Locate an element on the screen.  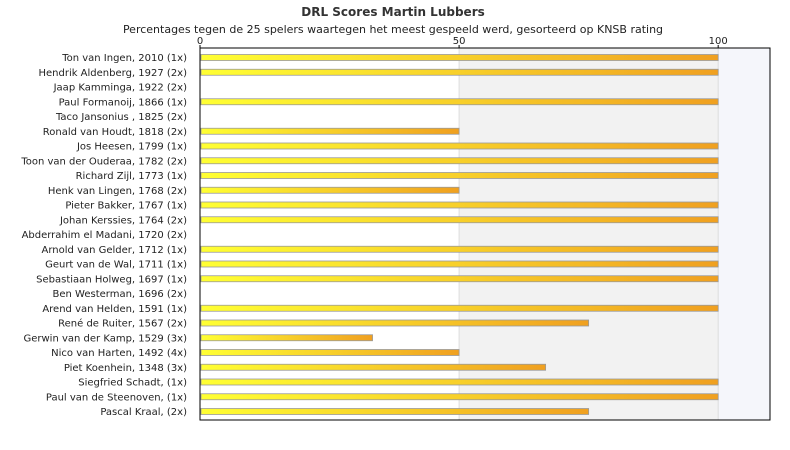
category-label: Jaap Kamminga, 1922 (2x) is located at coordinates (120, 88).